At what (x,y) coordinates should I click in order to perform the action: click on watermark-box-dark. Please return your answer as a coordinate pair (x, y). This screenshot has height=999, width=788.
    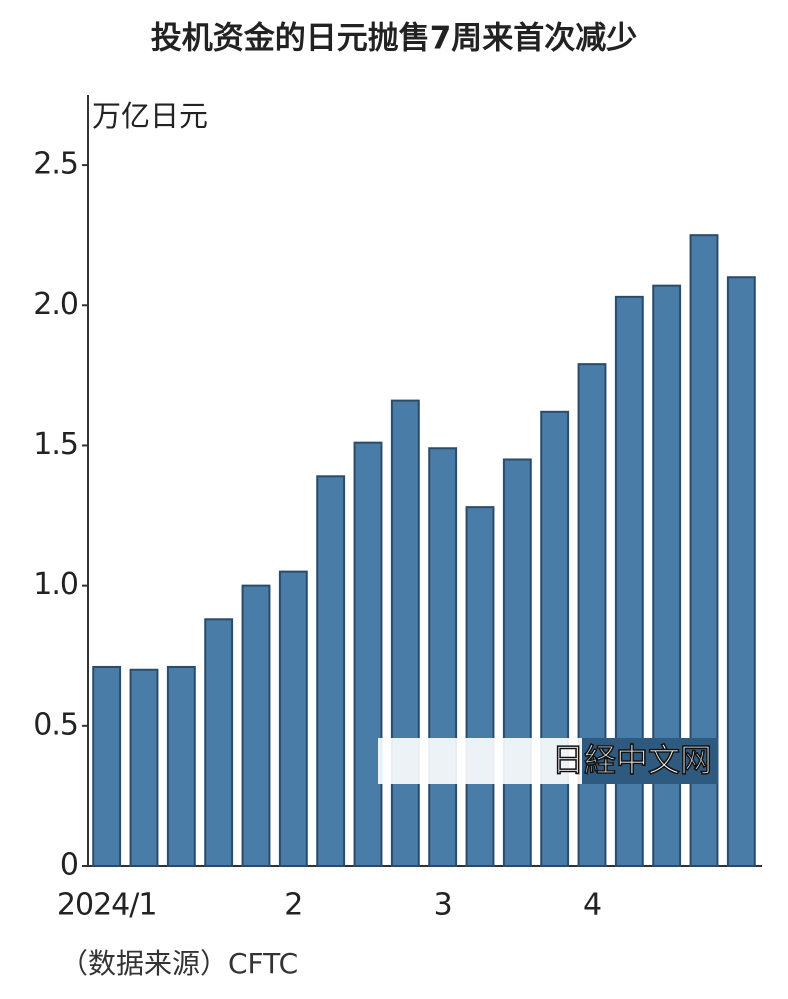
    Looking at the image, I should click on (650, 761).